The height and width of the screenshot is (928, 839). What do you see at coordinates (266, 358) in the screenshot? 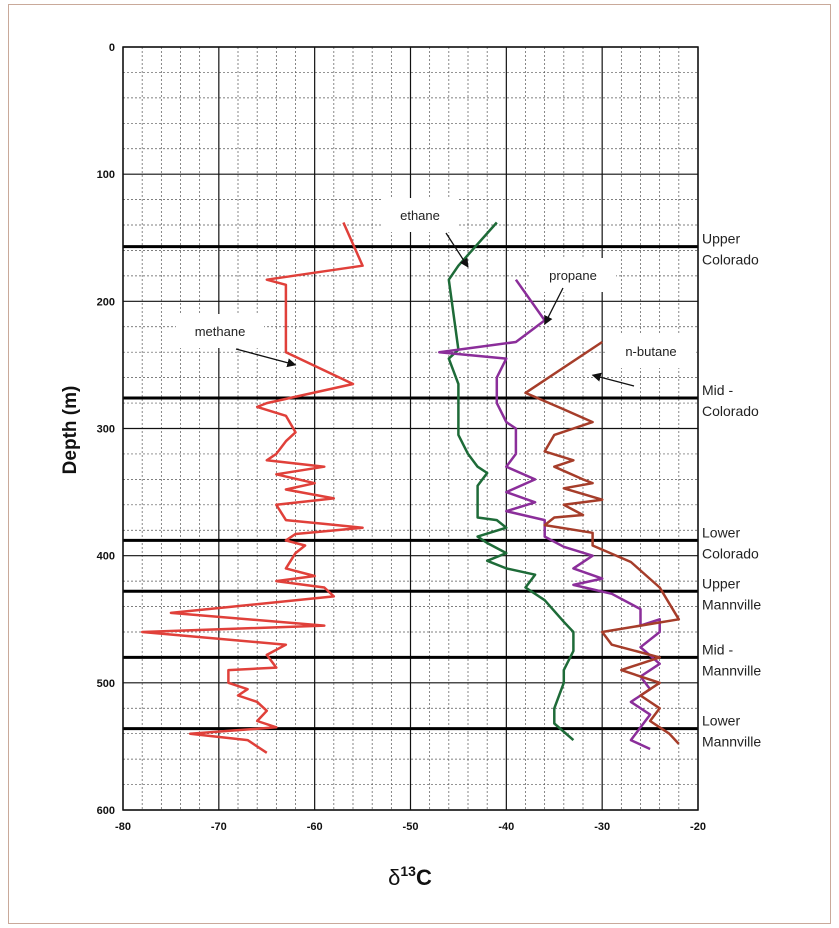
I see `callout-arrow-methane` at bounding box center [266, 358].